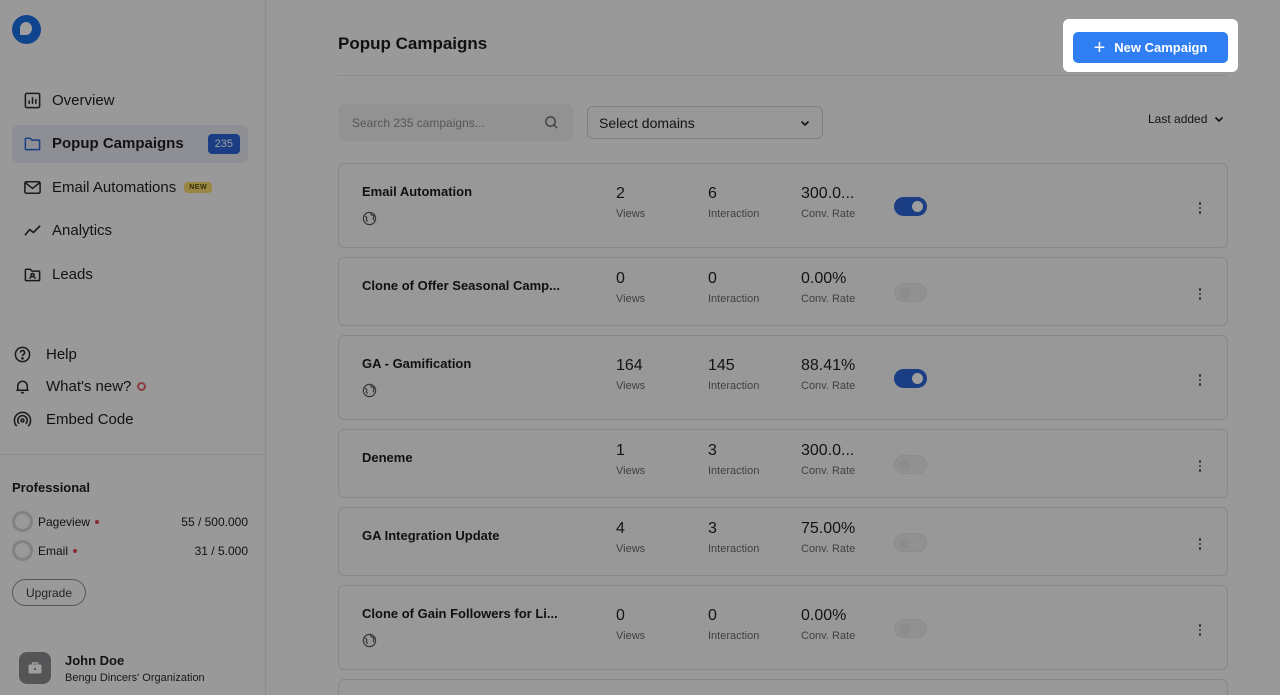 The image size is (1280, 695). What do you see at coordinates (130, 521) in the screenshot?
I see `usage-row-pageview: Pageview 55 / 500.000` at bounding box center [130, 521].